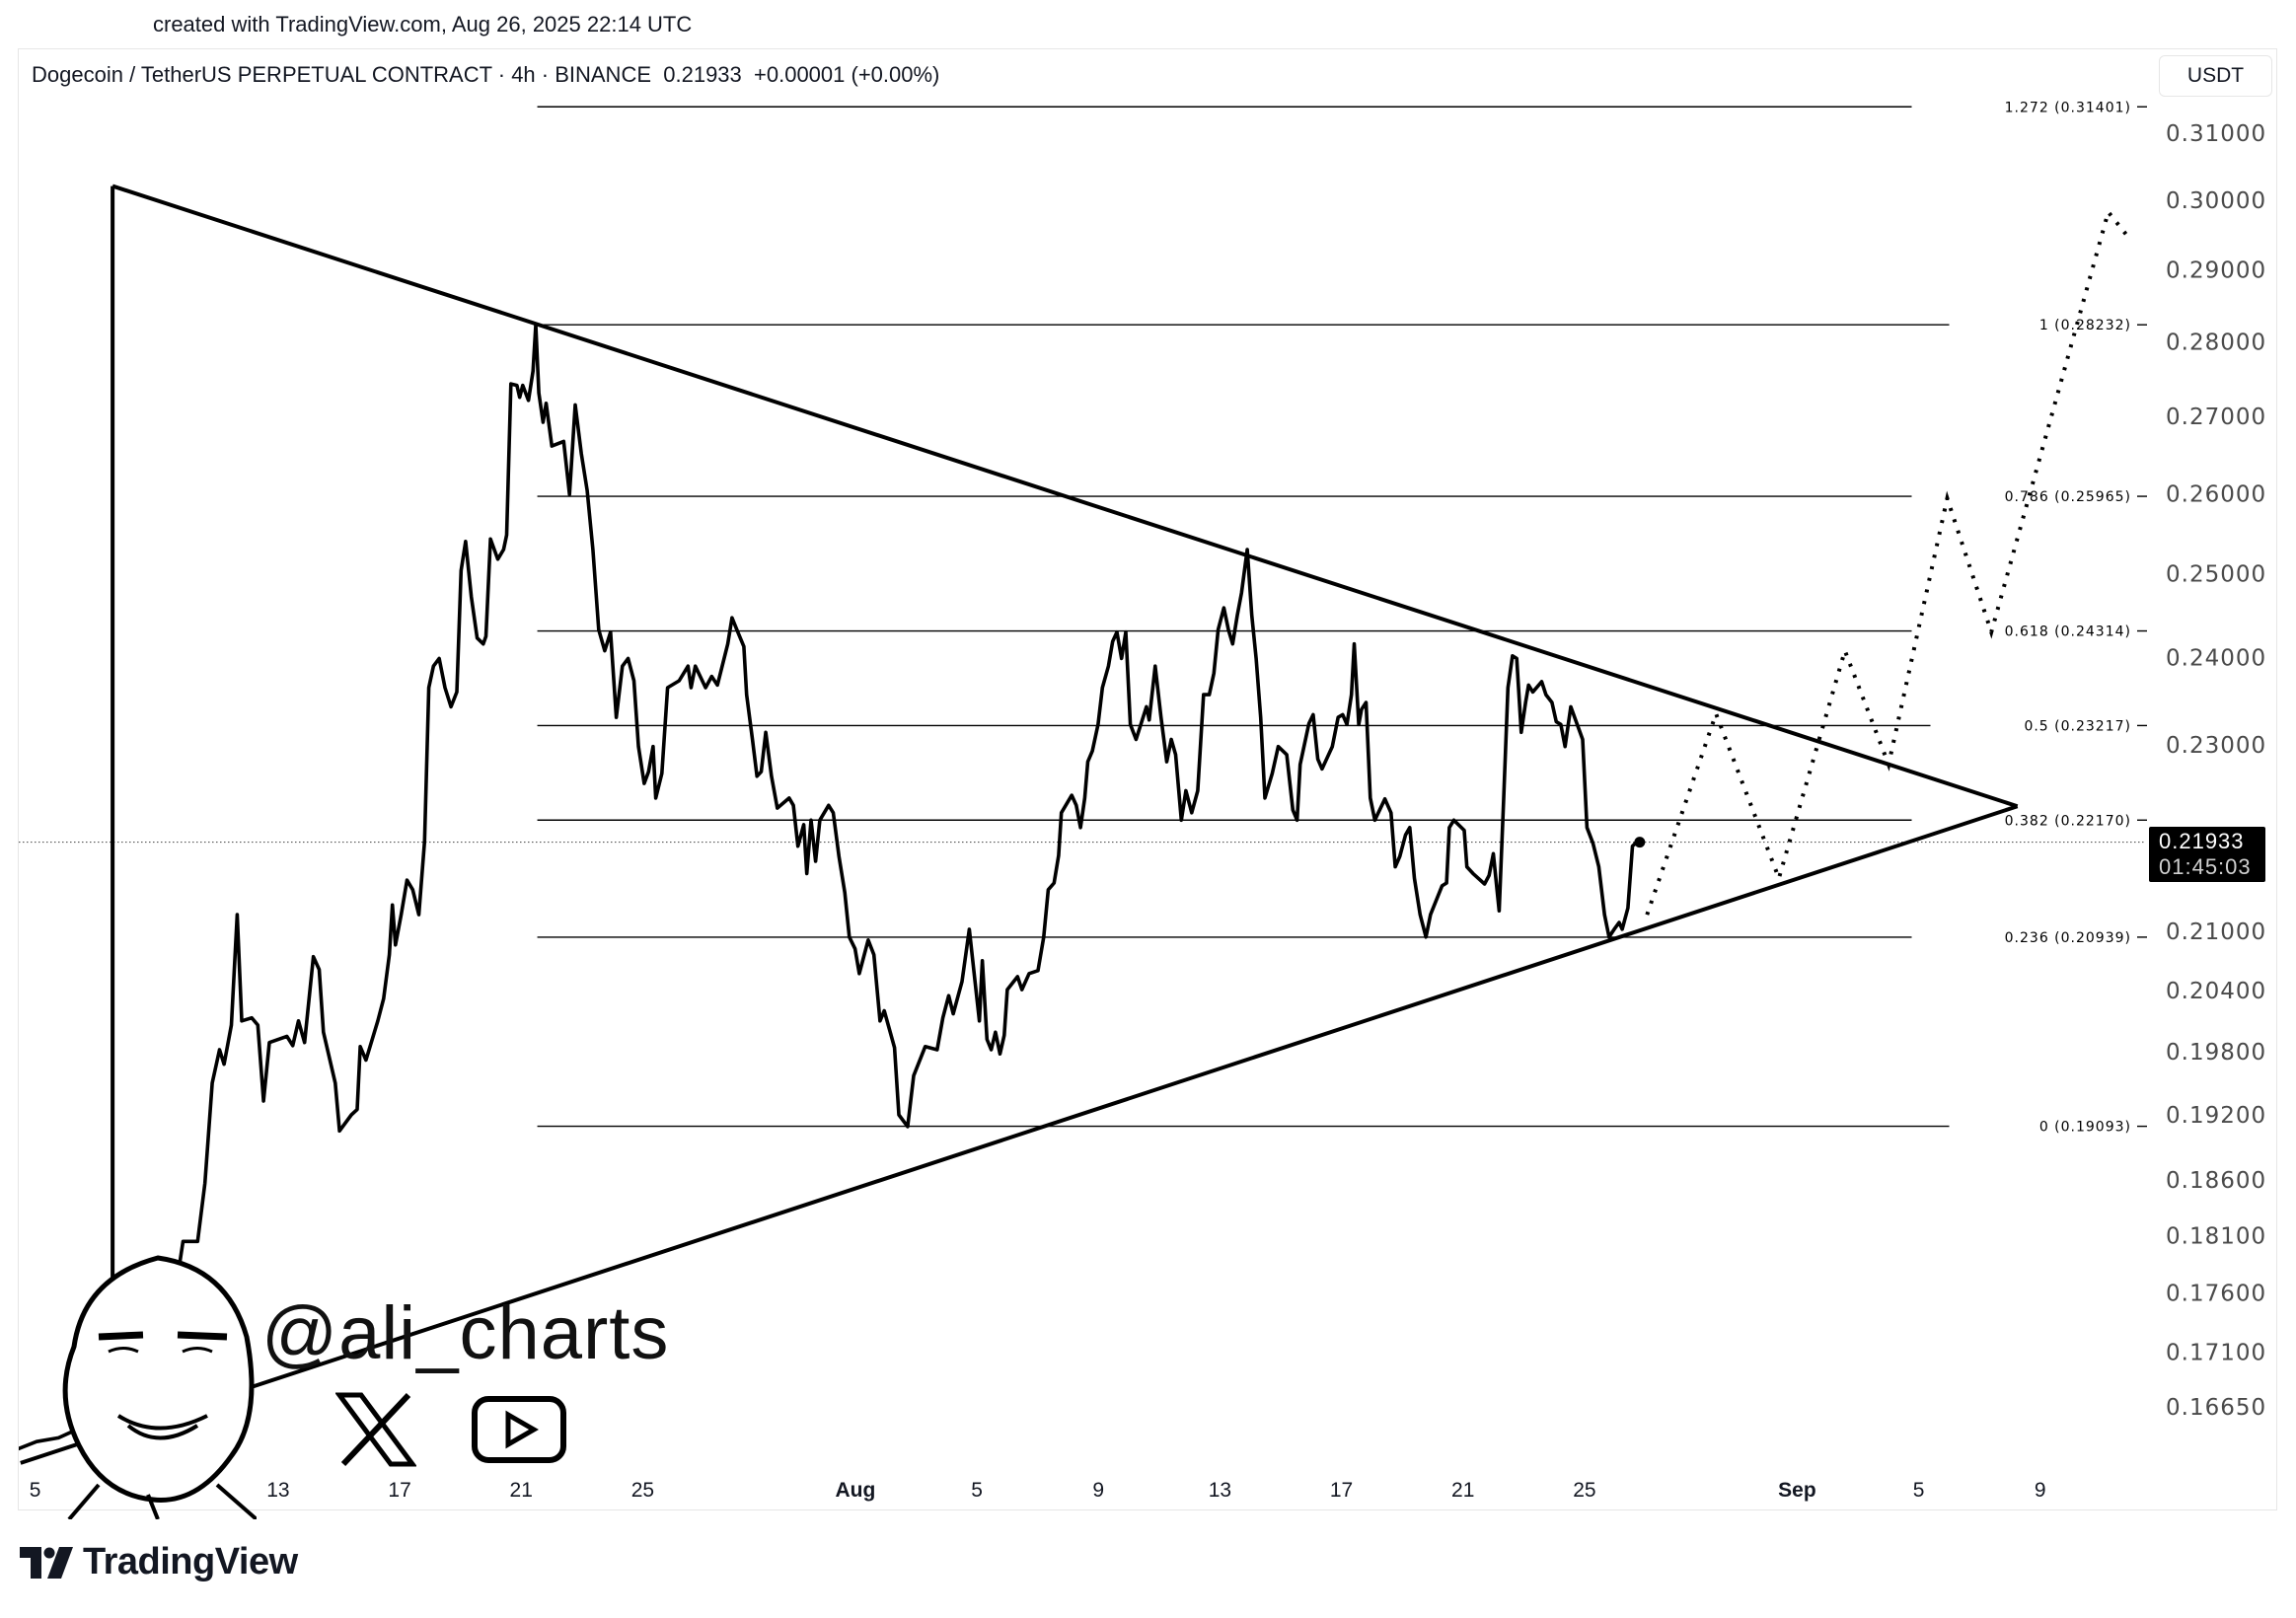 Image resolution: width=2296 pixels, height=1618 pixels. Describe the element at coordinates (2085, 1128) in the screenshot. I see `fib-level-label: 0 (0.19093)` at that location.